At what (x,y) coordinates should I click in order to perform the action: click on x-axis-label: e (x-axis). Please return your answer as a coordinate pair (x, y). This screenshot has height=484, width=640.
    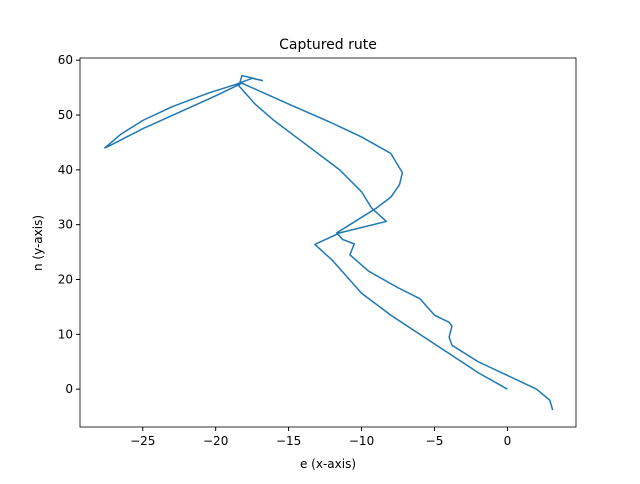
    Looking at the image, I should click on (328, 464).